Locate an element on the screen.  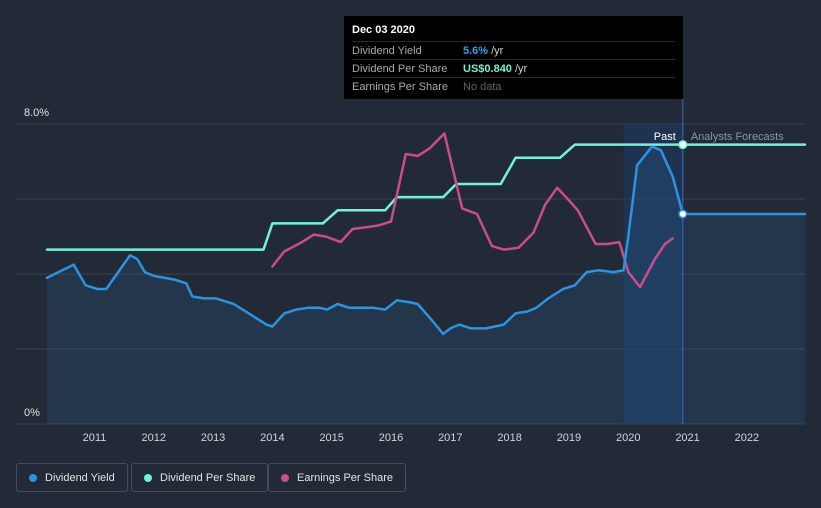
y-axis-label-top: 8.0% is located at coordinates (36, 113).